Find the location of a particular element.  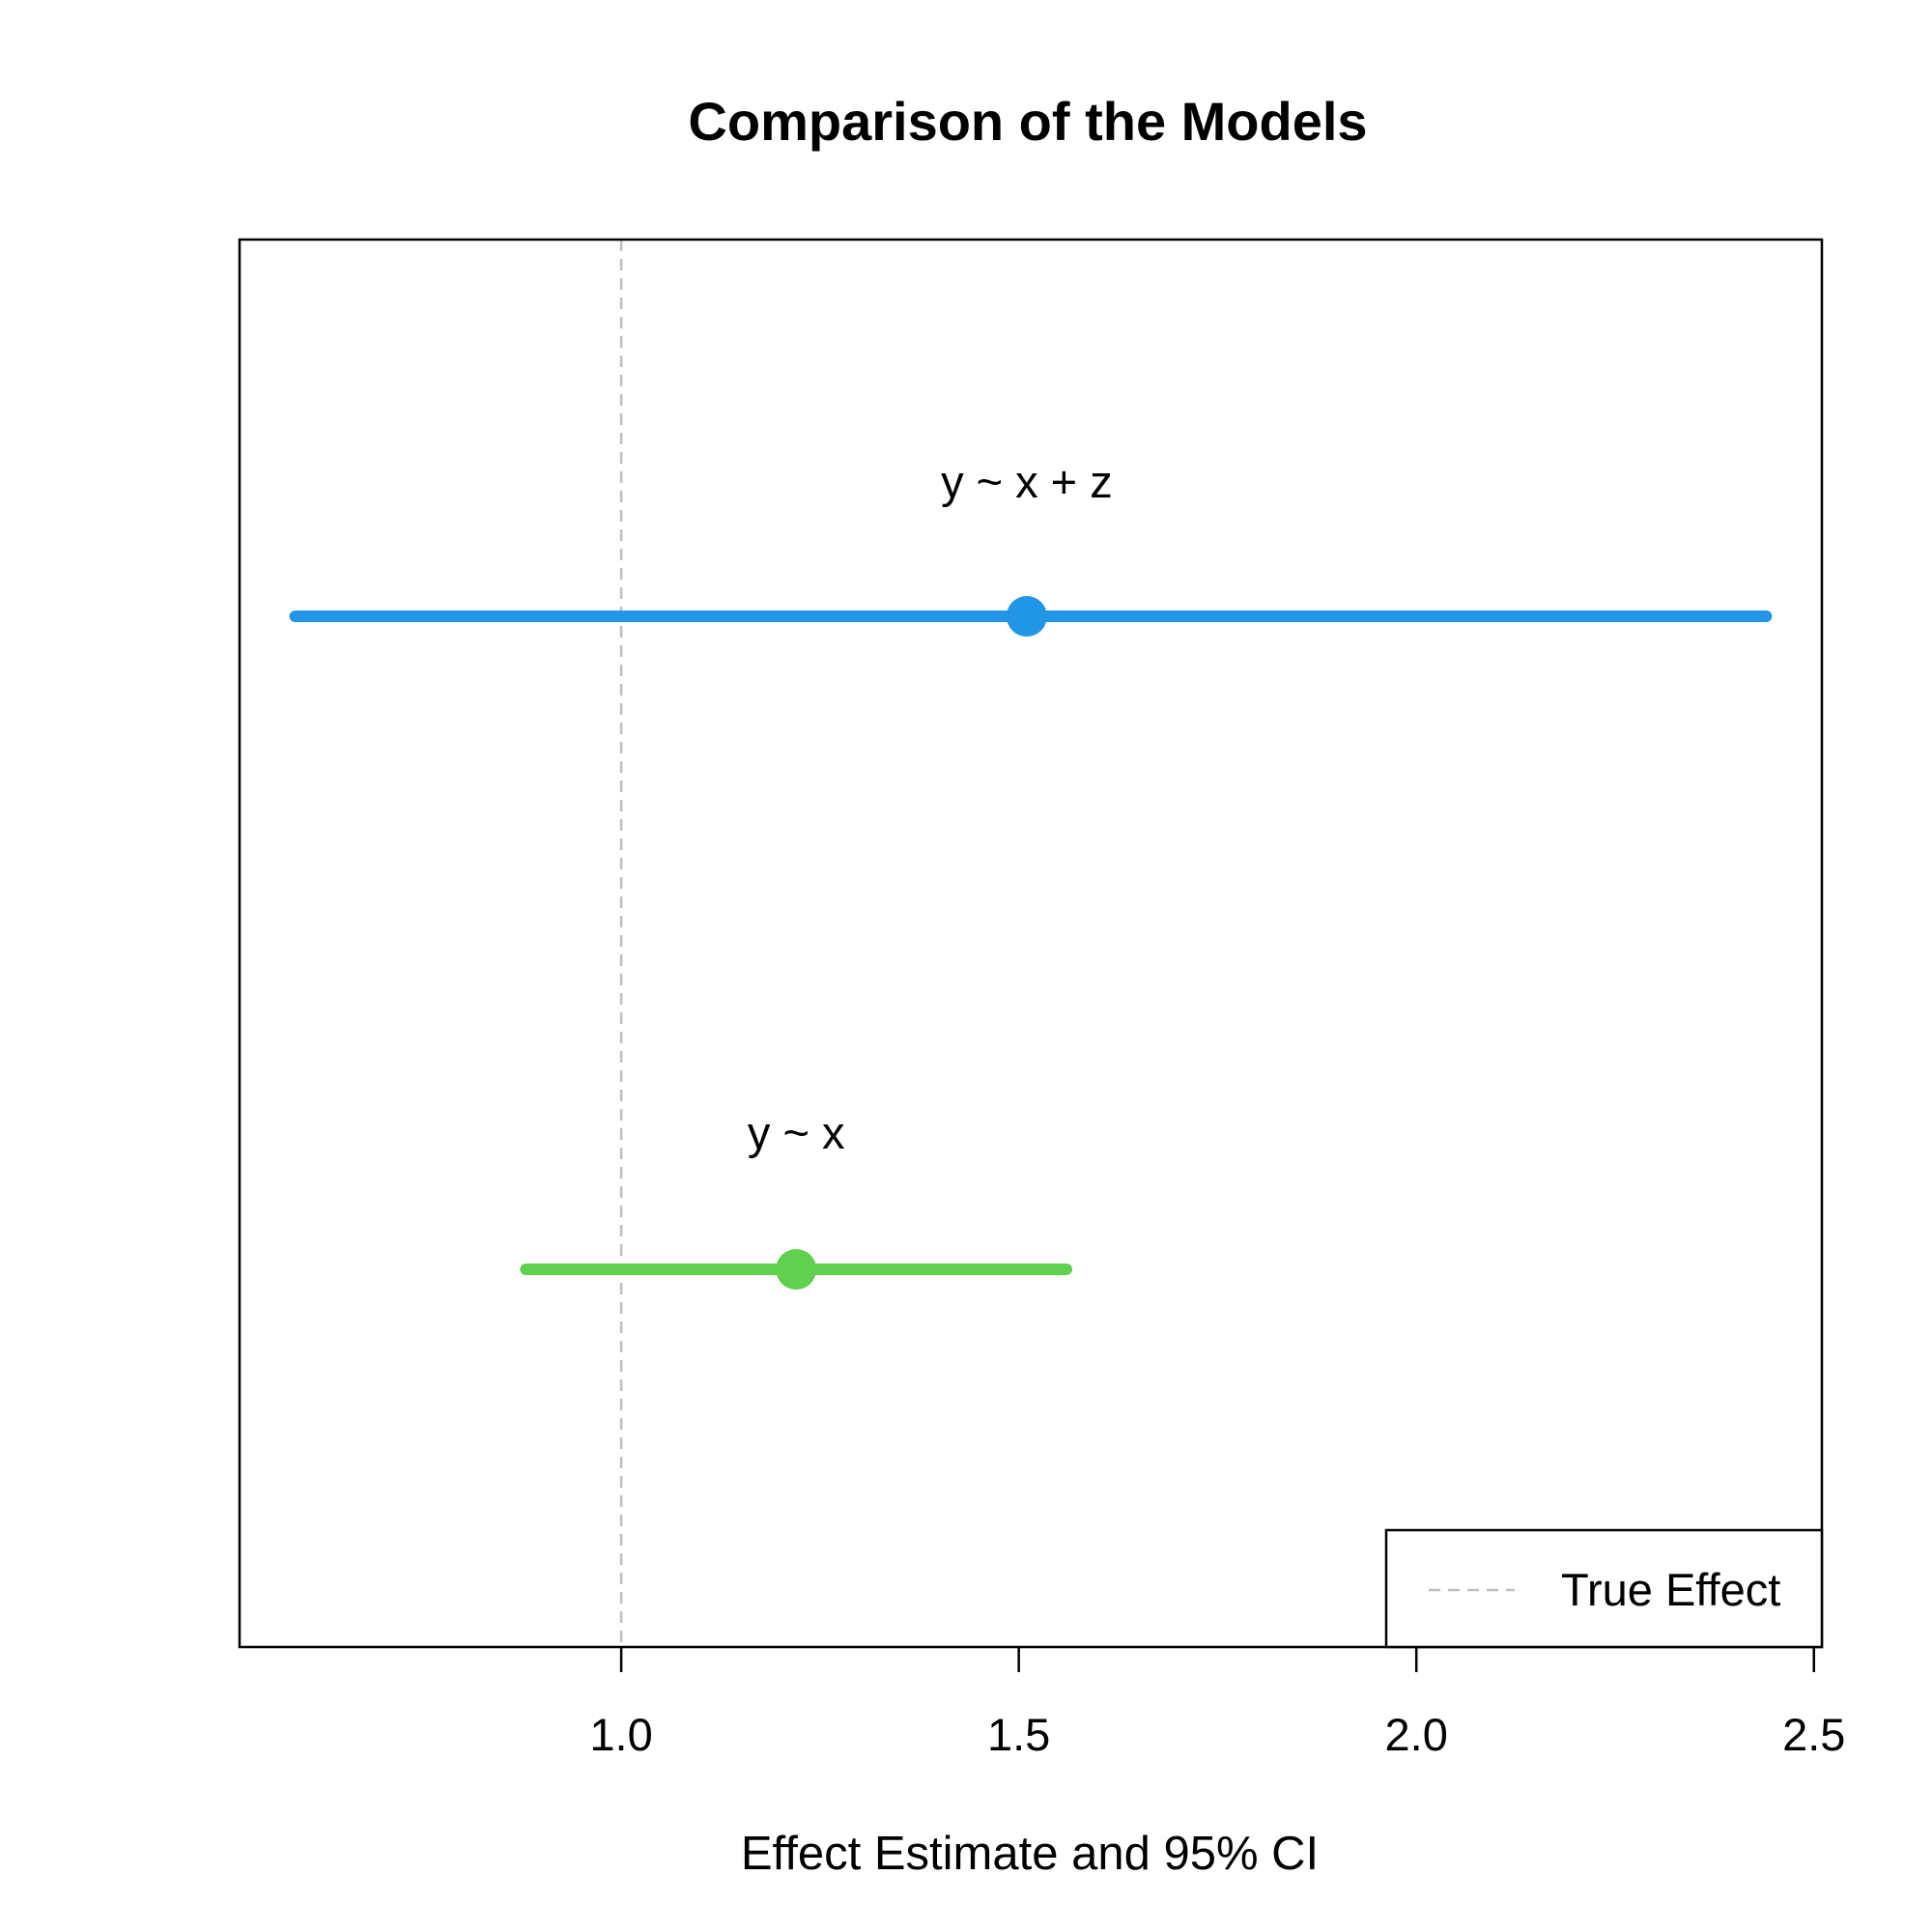

x-tick-label: 2.0 is located at coordinates (1416, 1734).